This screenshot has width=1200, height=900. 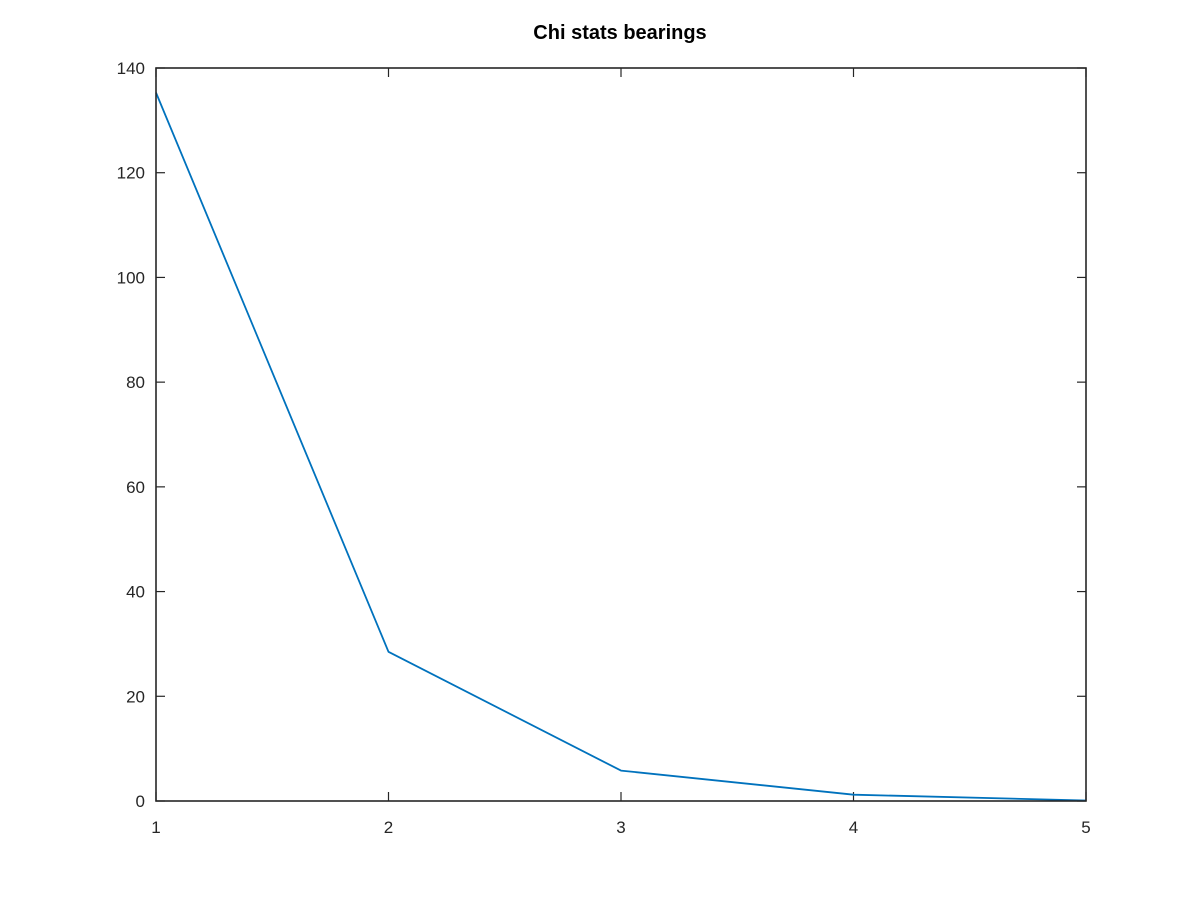 I want to click on y-tick-label: 20, so click(x=135, y=696).